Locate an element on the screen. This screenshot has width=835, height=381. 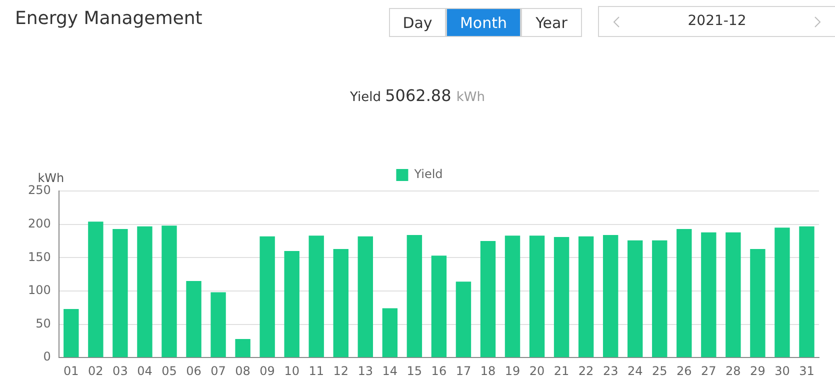
y-tick-label: 0 is located at coordinates (47, 357).